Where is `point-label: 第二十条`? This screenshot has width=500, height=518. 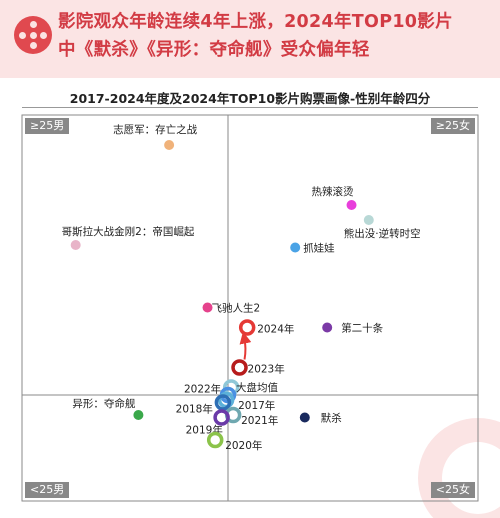 point-label: 第二十条 is located at coordinates (362, 328).